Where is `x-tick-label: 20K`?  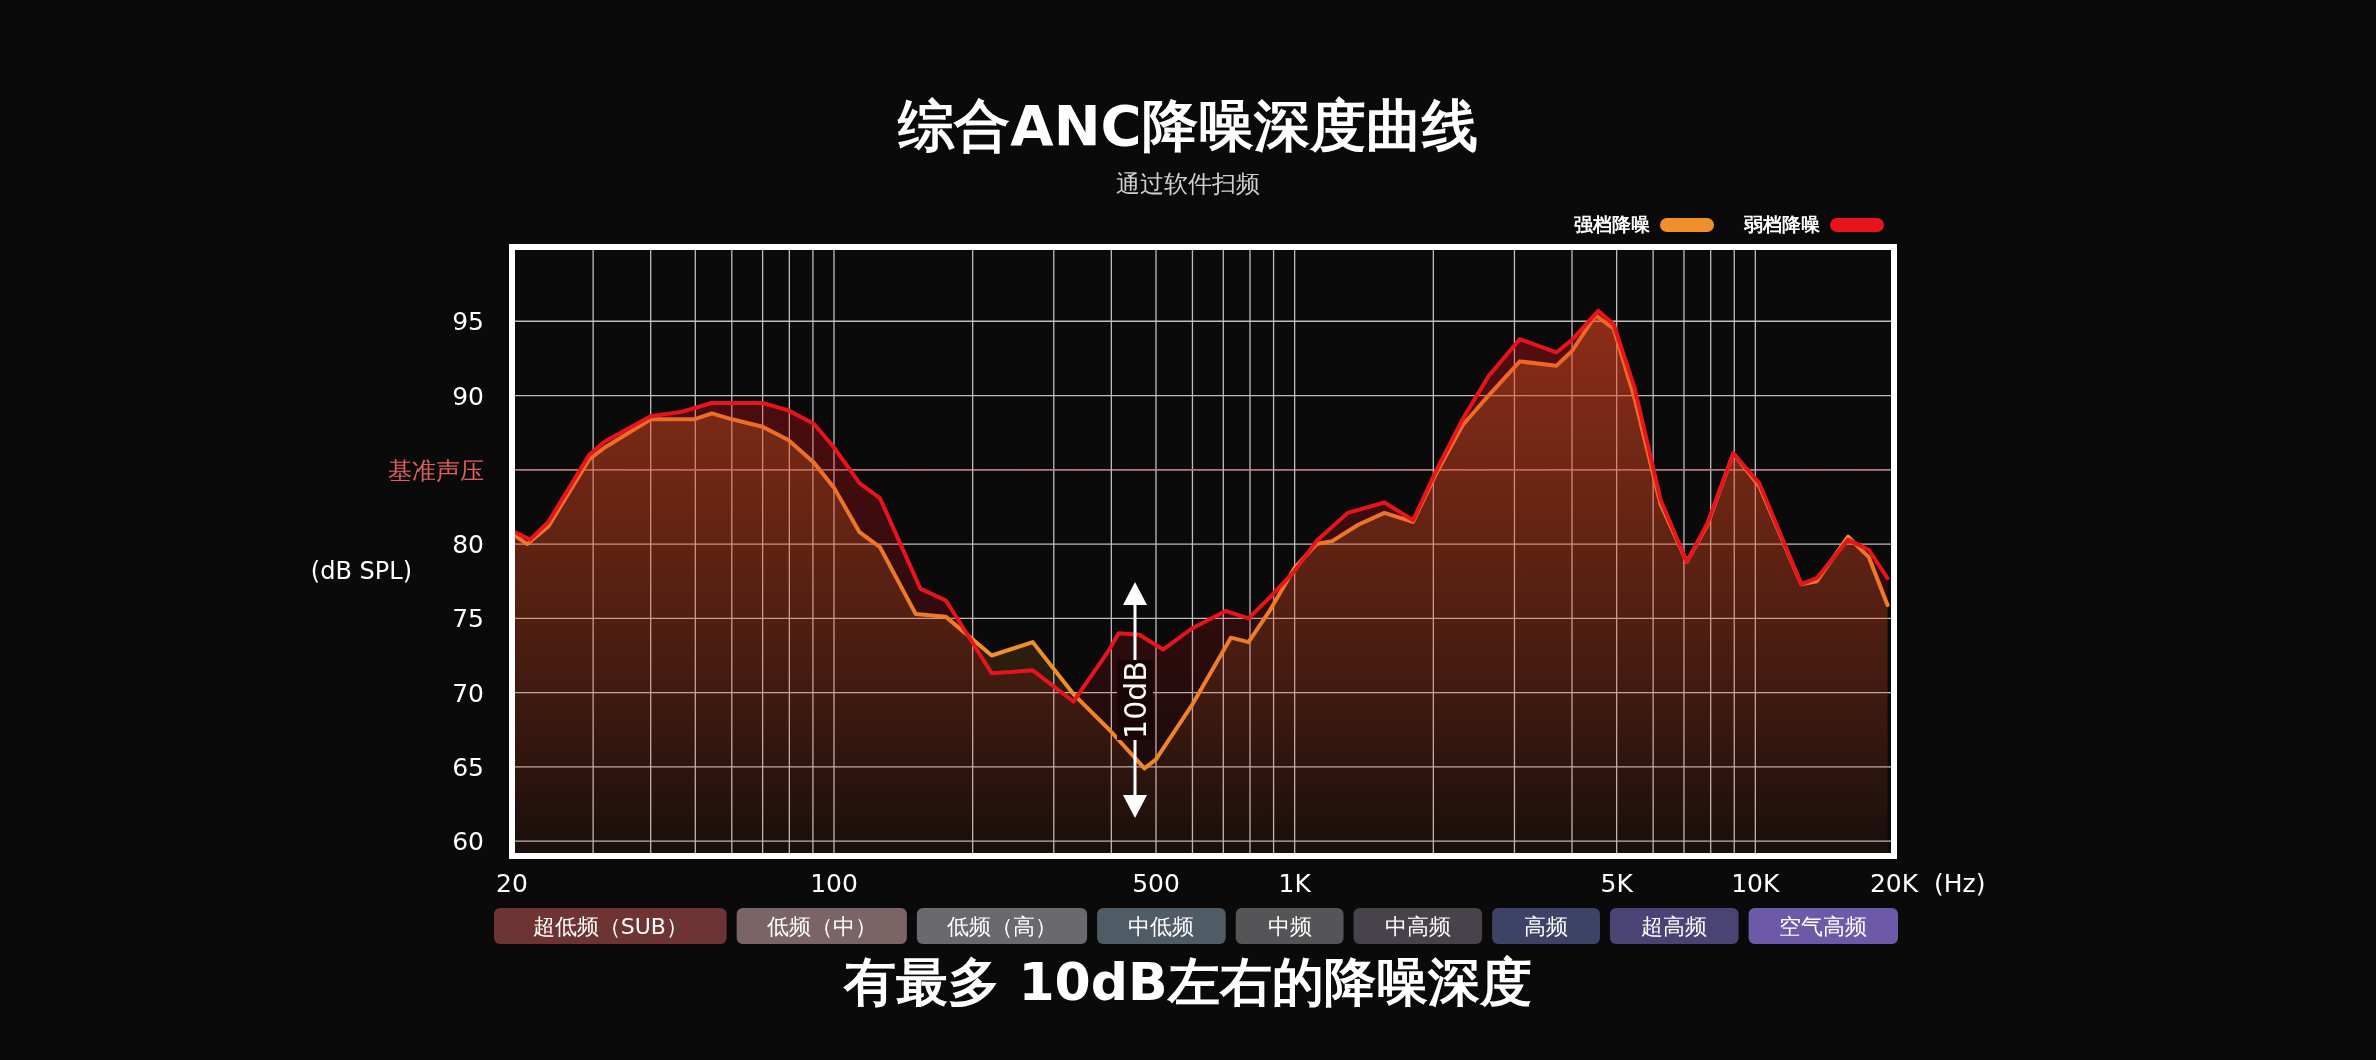 x-tick-label: 20K is located at coordinates (1894, 883).